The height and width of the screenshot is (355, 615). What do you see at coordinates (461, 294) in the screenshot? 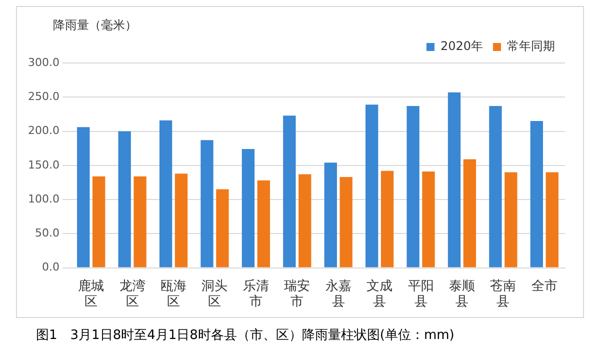
I see `x-tick-label: 泰顺县` at bounding box center [461, 294].